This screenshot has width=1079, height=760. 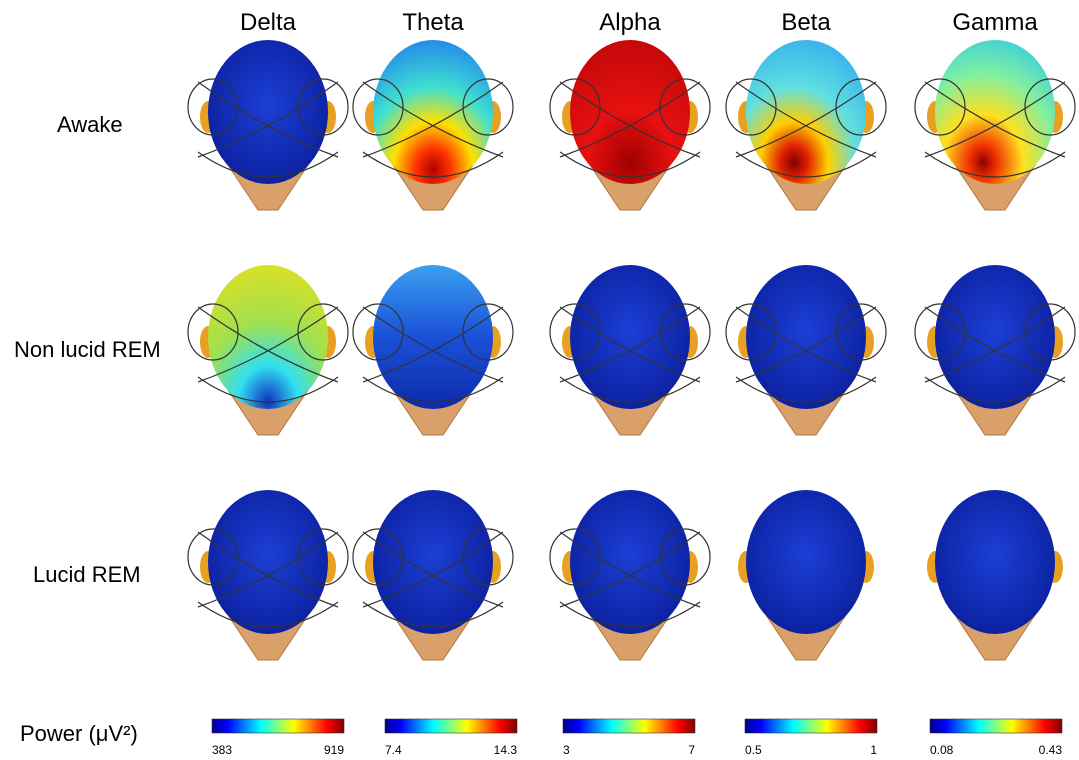 I want to click on column-header: Alpha, so click(x=630, y=22).